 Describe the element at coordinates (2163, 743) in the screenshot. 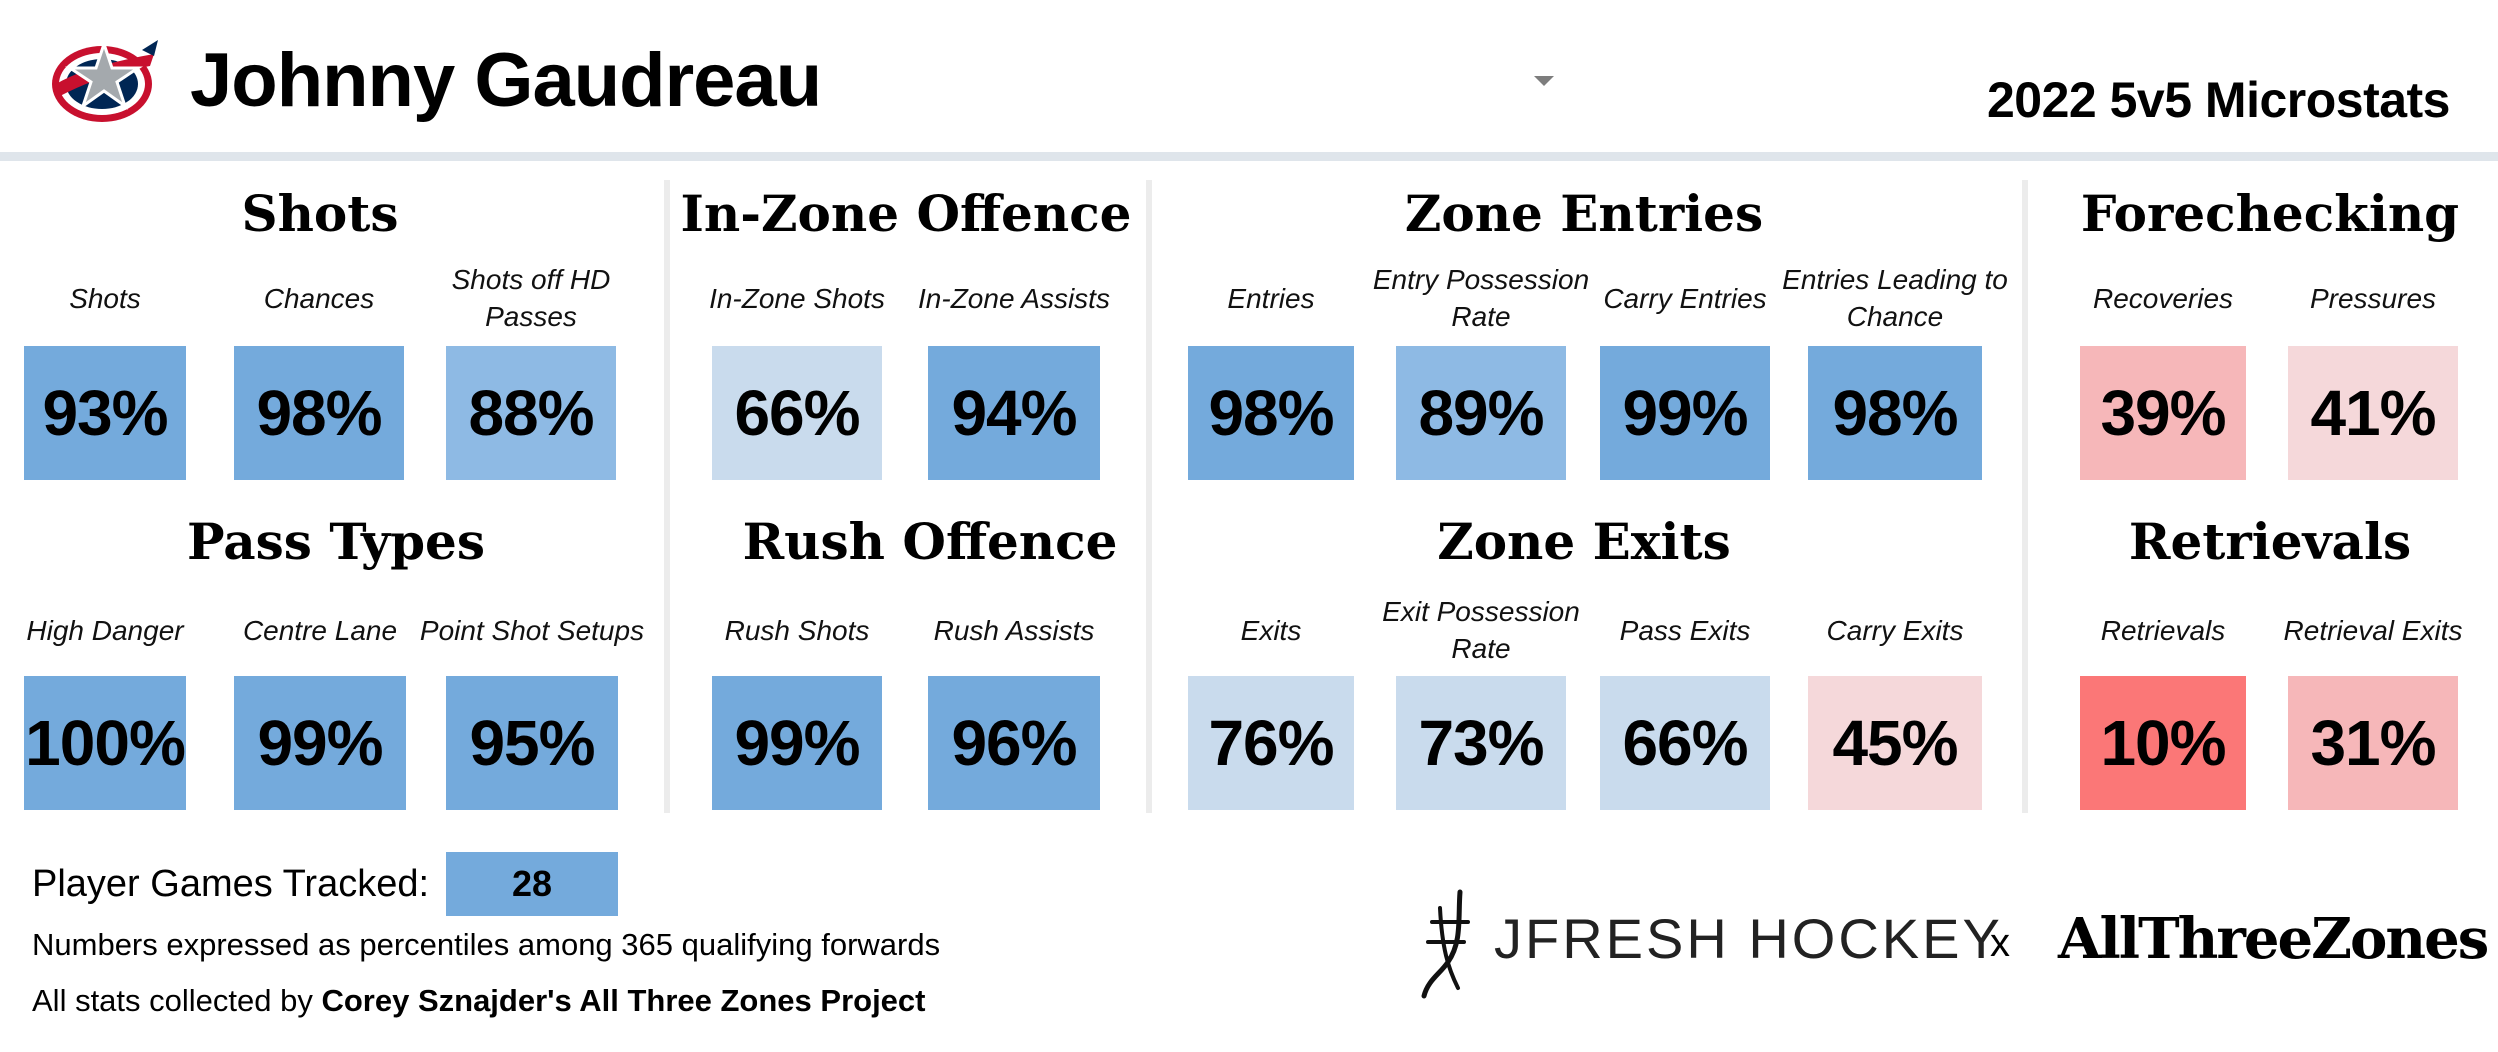

I see `metric-percentile-tile: 10%` at that location.